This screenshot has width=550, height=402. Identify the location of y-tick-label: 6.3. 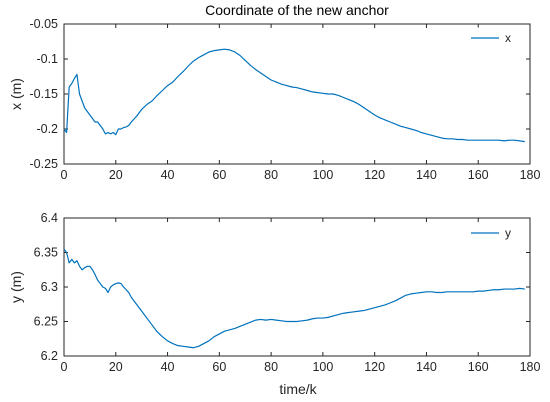
(49, 287).